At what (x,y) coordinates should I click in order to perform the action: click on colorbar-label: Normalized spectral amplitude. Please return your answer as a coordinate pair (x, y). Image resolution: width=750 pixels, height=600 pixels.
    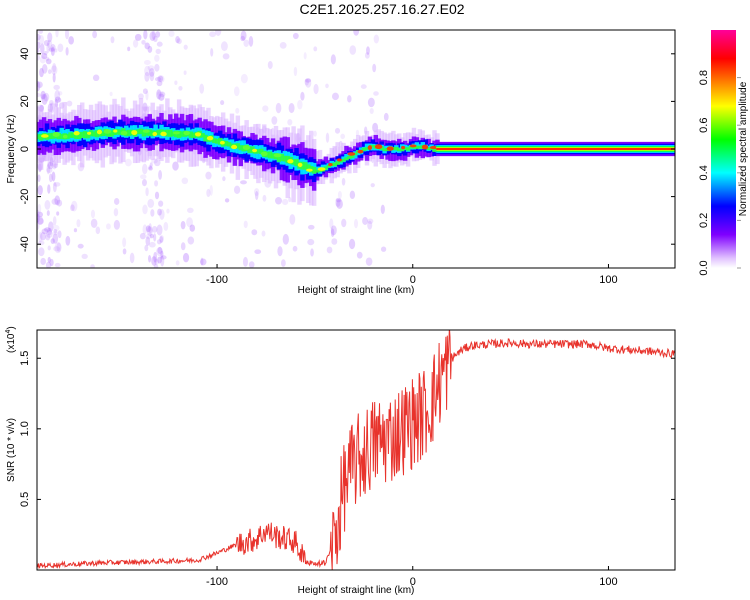
    Looking at the image, I should click on (743, 148).